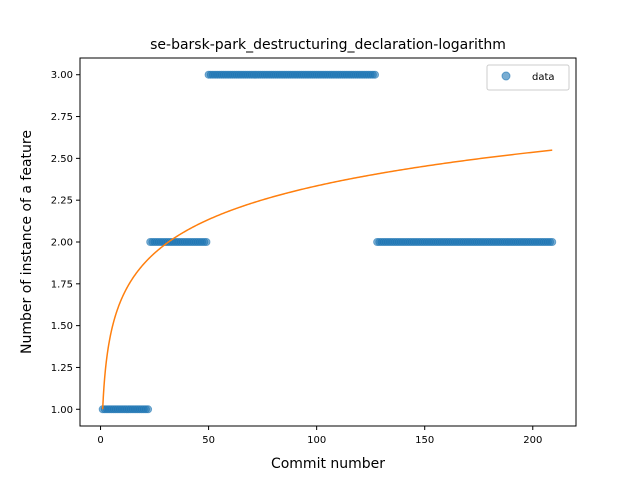 The width and height of the screenshot is (640, 480). What do you see at coordinates (62, 201) in the screenshot?
I see `y-tick-label: 2.25` at bounding box center [62, 201].